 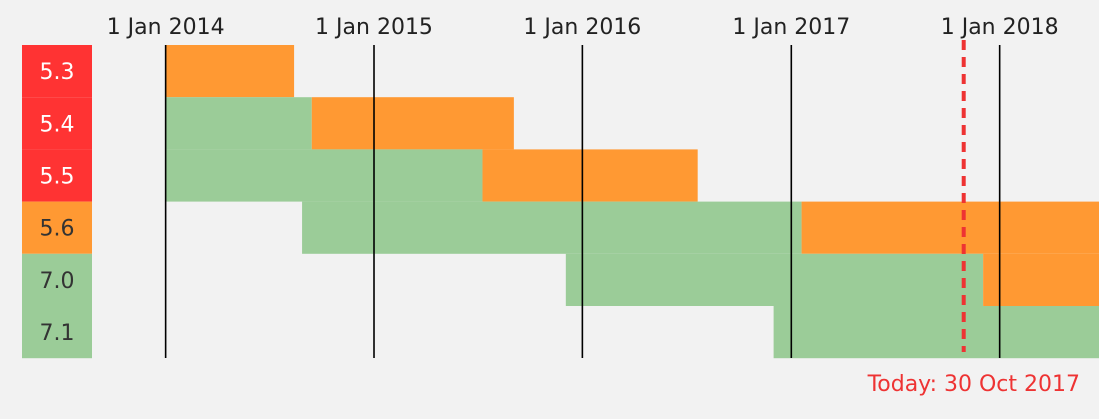 What do you see at coordinates (973, 384) in the screenshot?
I see `today-label: Today: 30 Oct 2017` at bounding box center [973, 384].